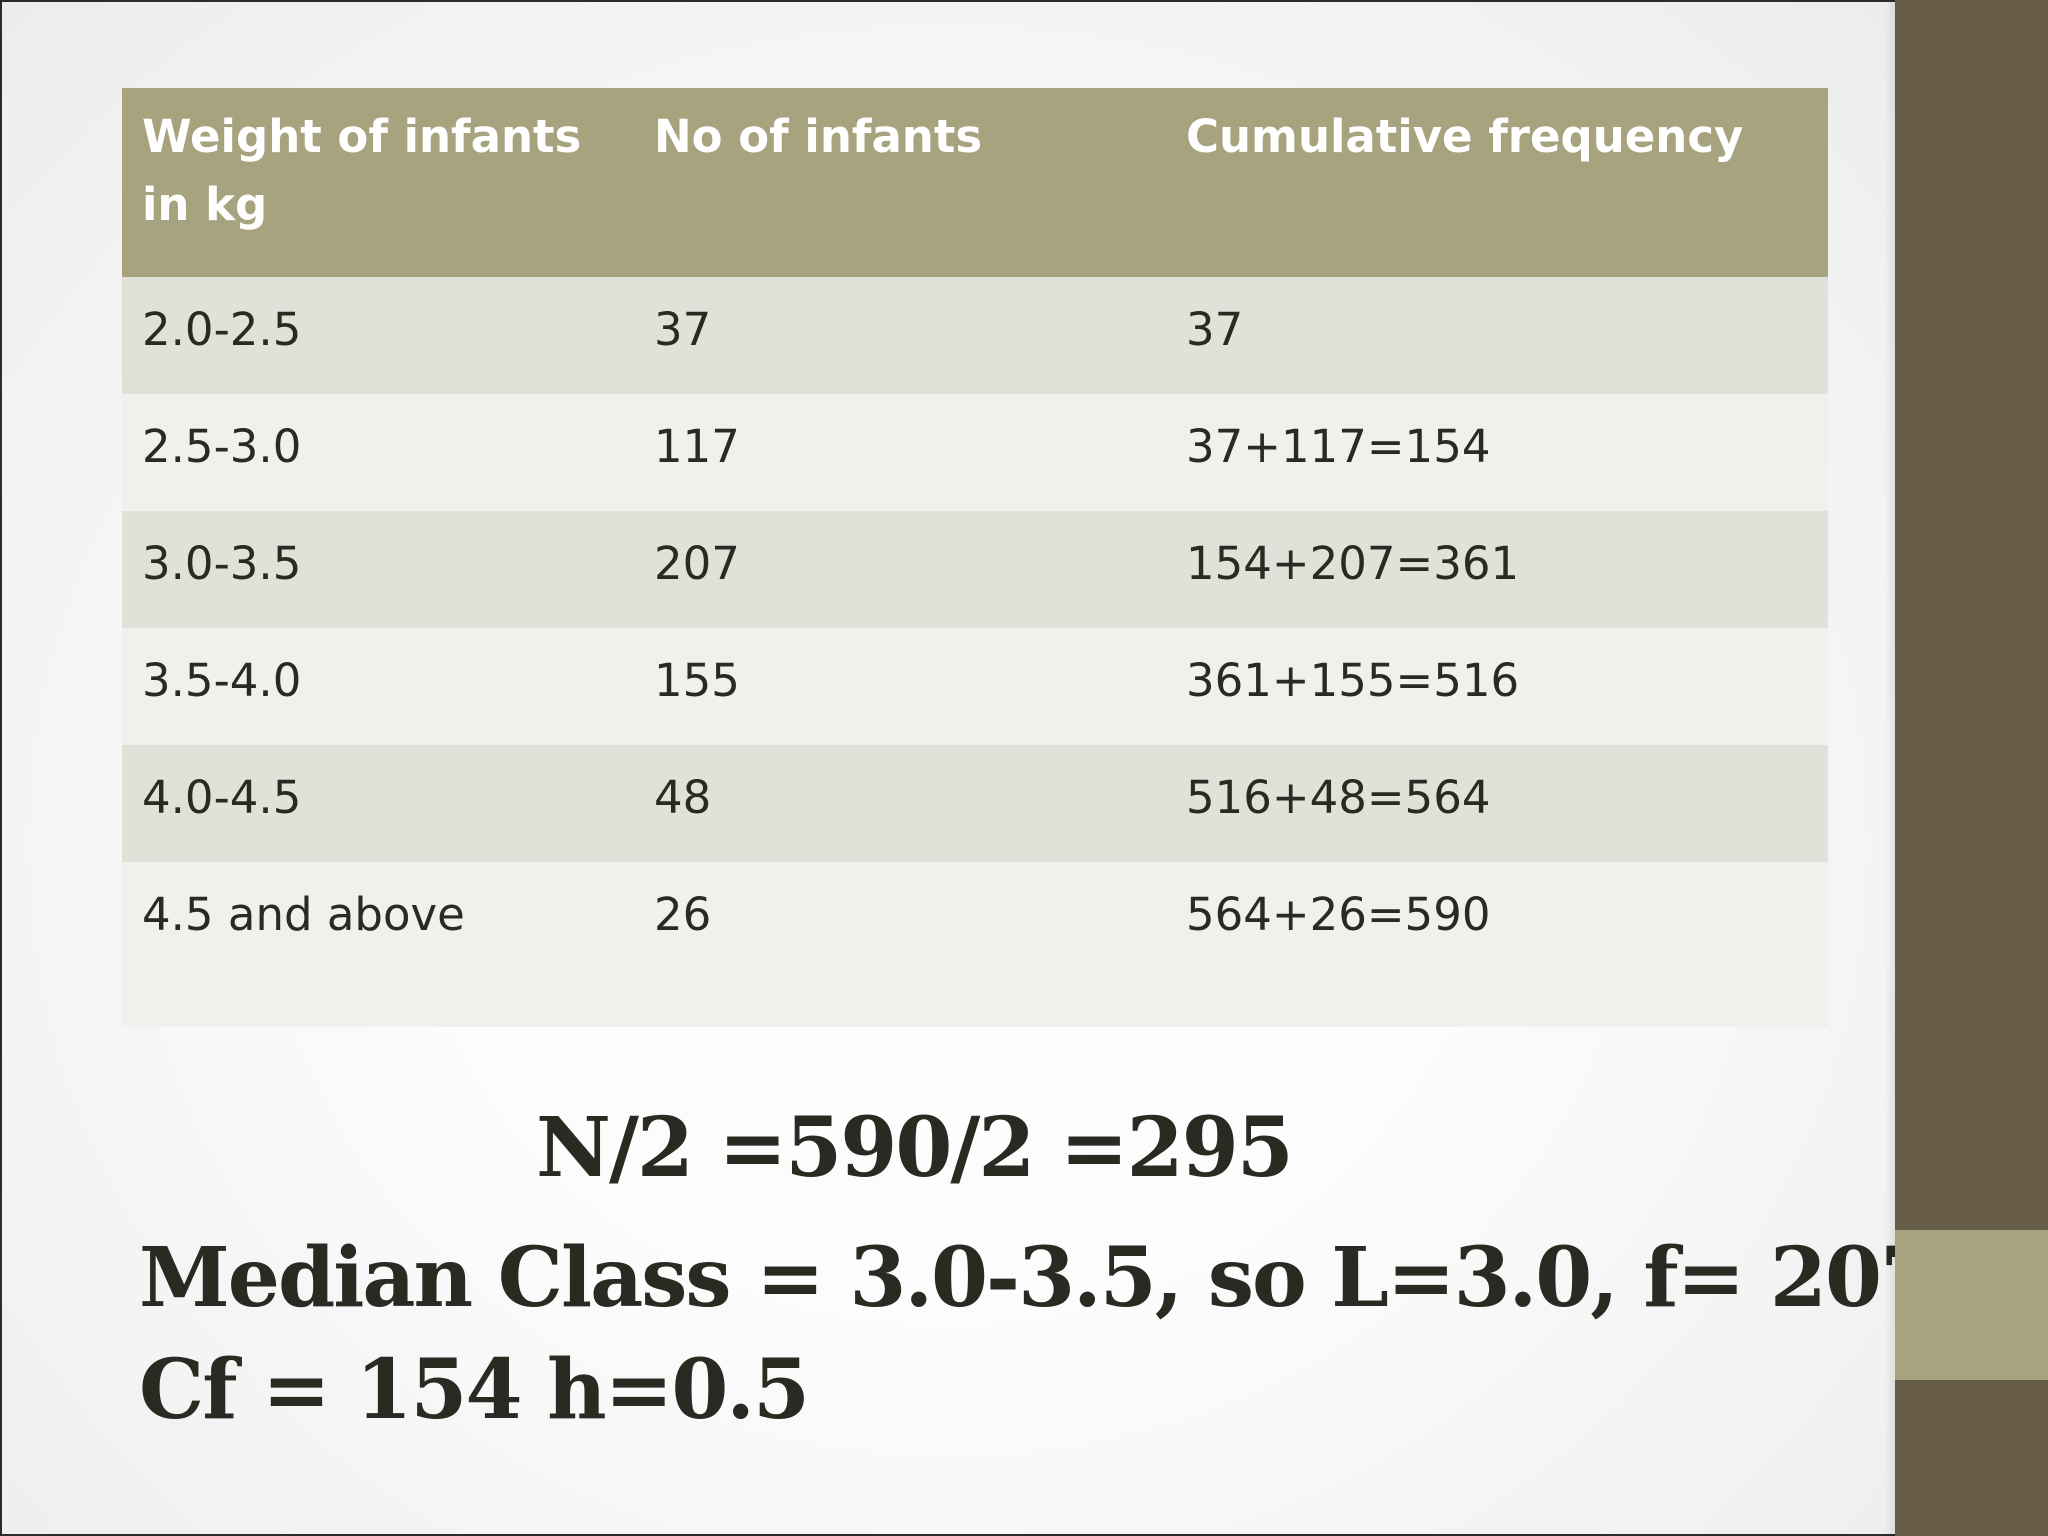 This screenshot has height=1536, width=2048. I want to click on side-decor-accent, so click(1971, 1305).